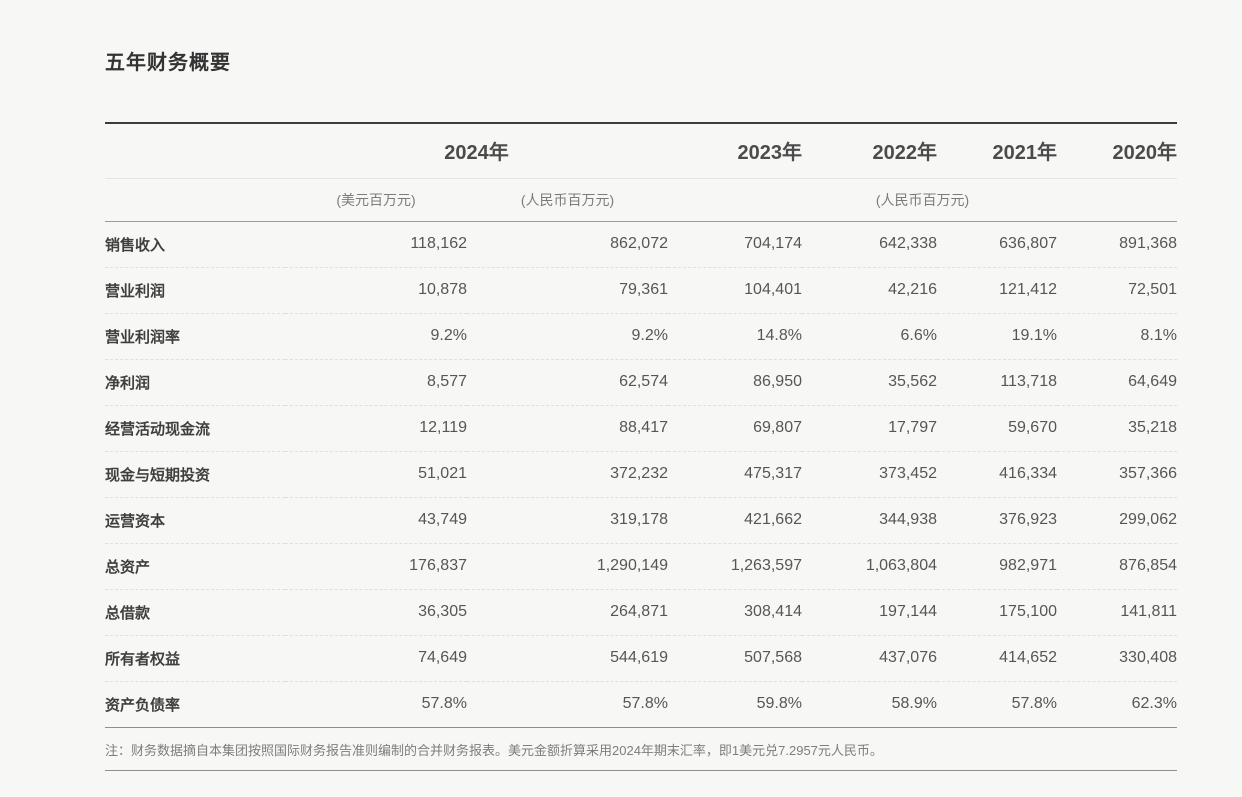 This screenshot has height=797, width=1242. What do you see at coordinates (438, 243) in the screenshot?
I see `row-value: 118,162` at bounding box center [438, 243].